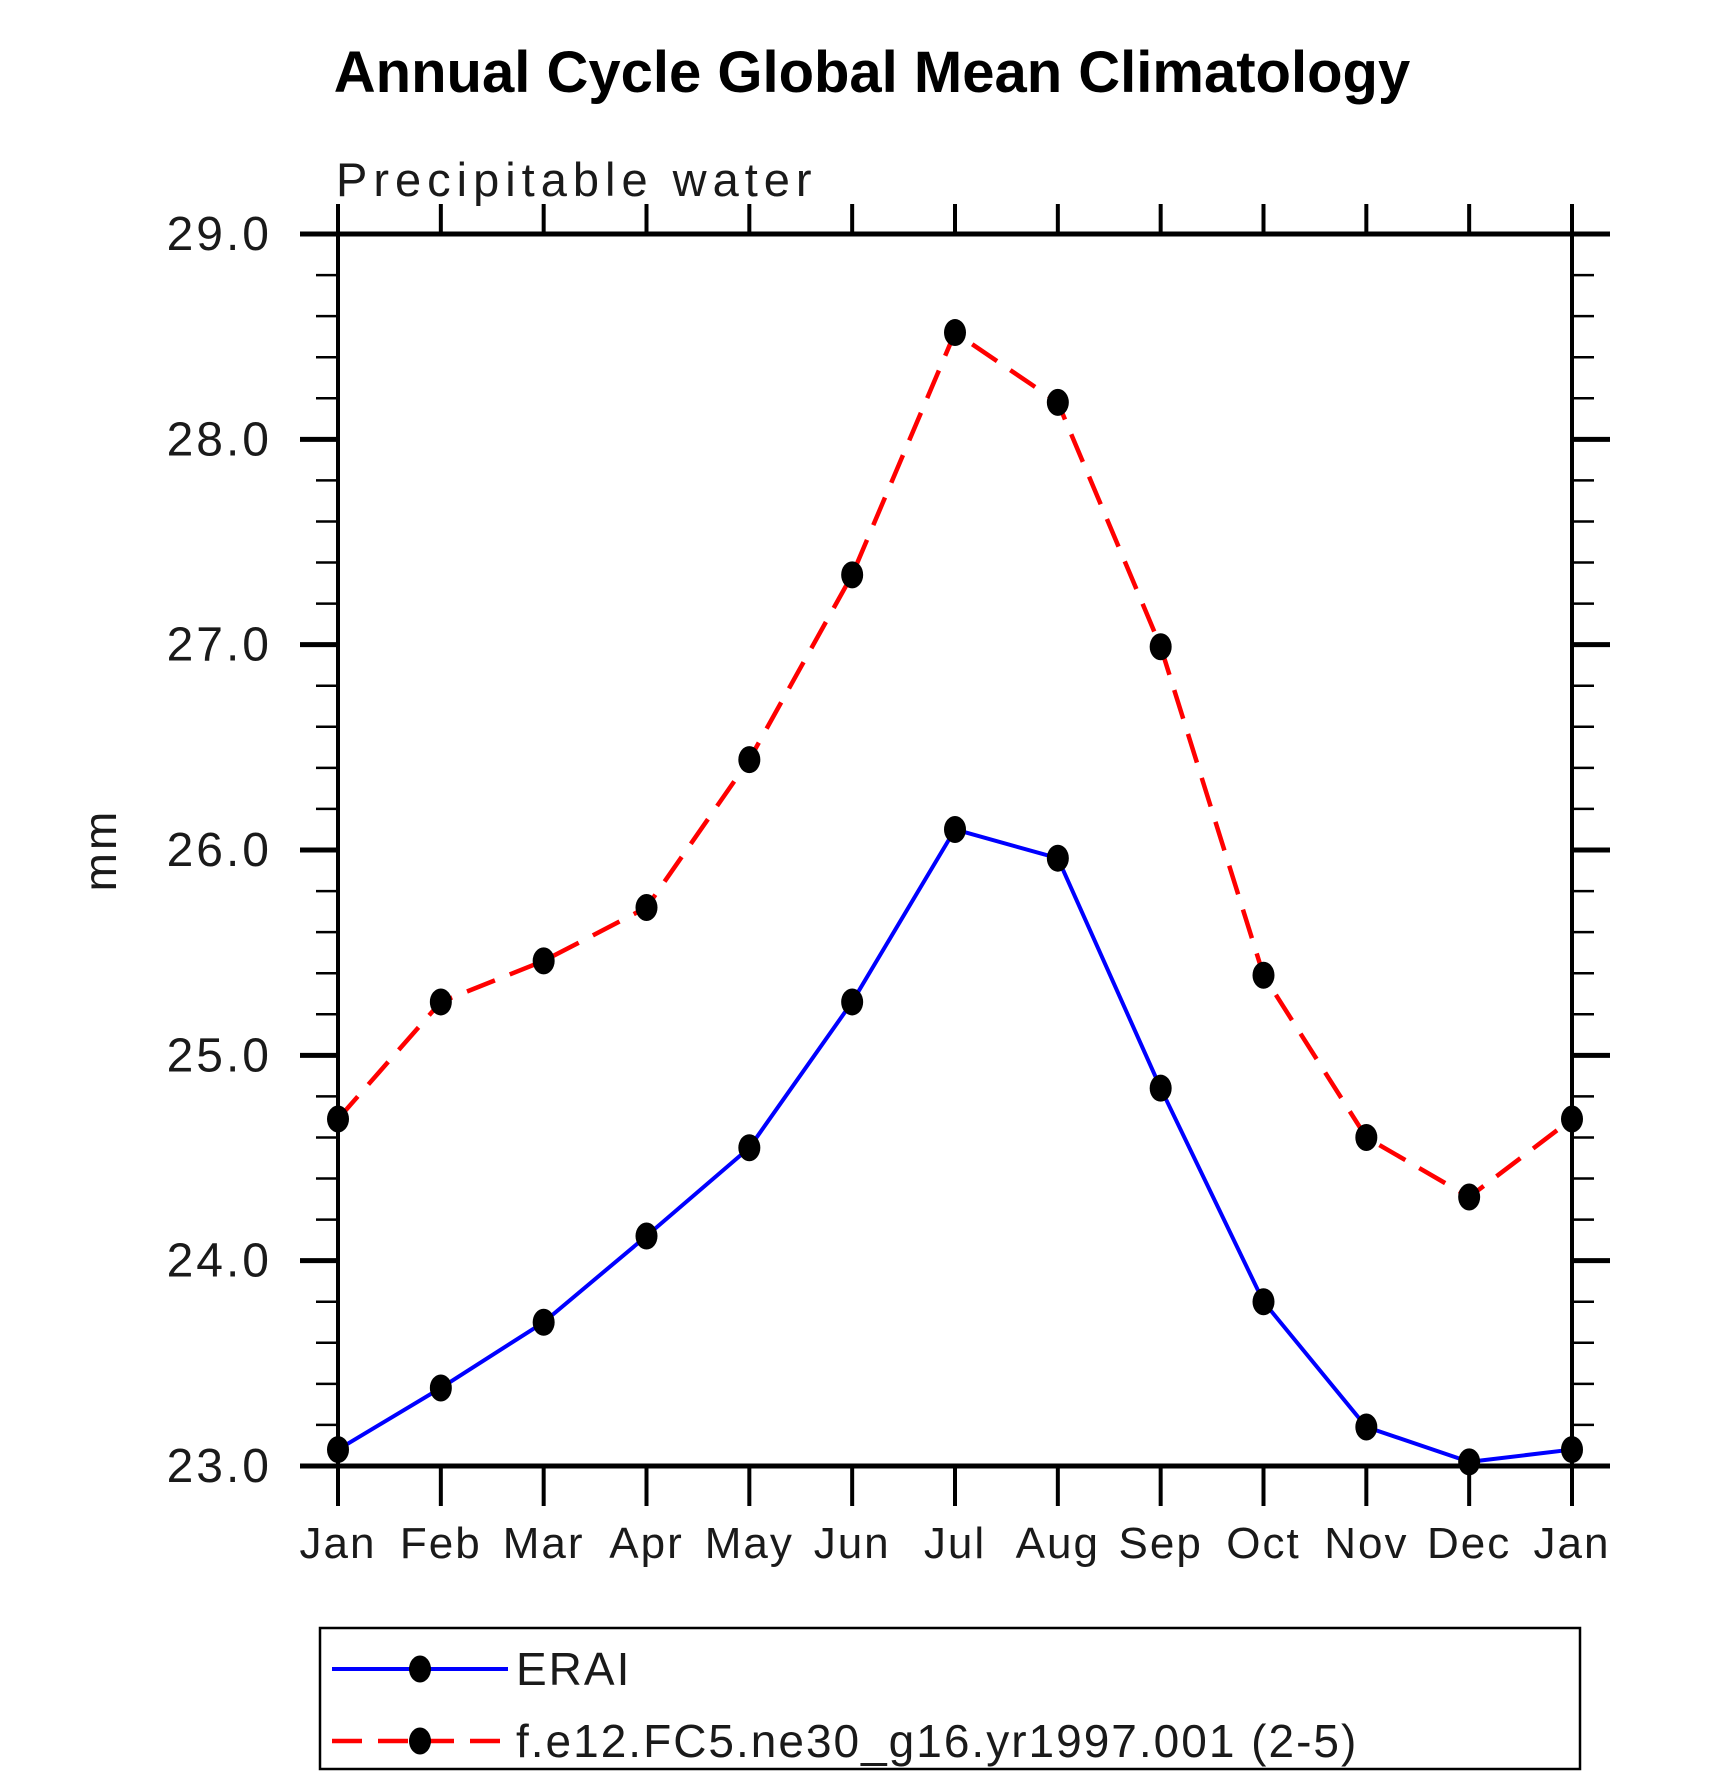 The width and height of the screenshot is (1710, 1778). I want to click on chart-subtitle: Precipitable water, so click(577, 179).